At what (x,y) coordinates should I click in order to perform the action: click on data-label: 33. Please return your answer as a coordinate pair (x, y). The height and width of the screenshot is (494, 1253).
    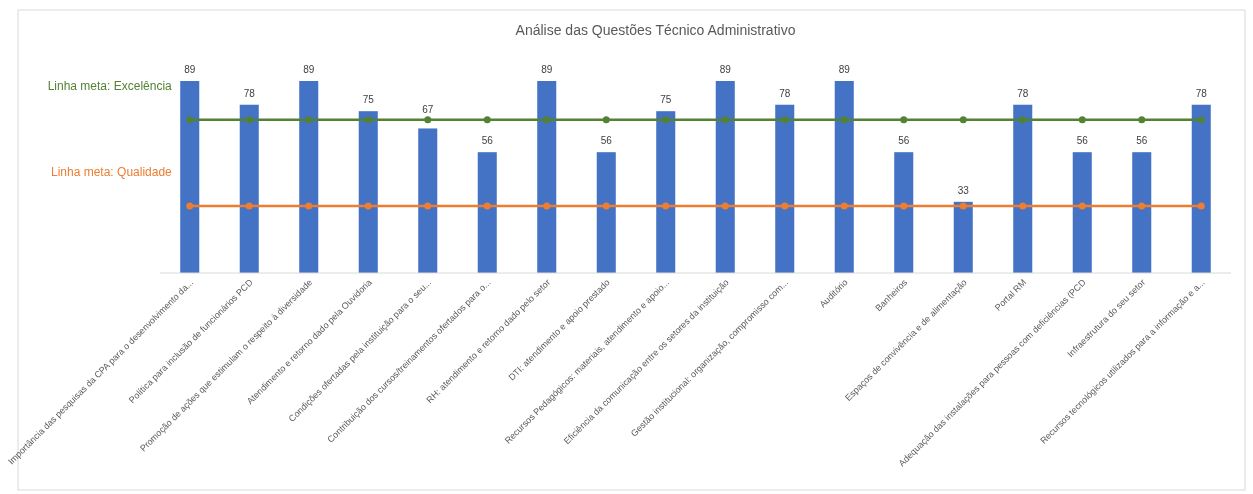
    Looking at the image, I should click on (963, 190).